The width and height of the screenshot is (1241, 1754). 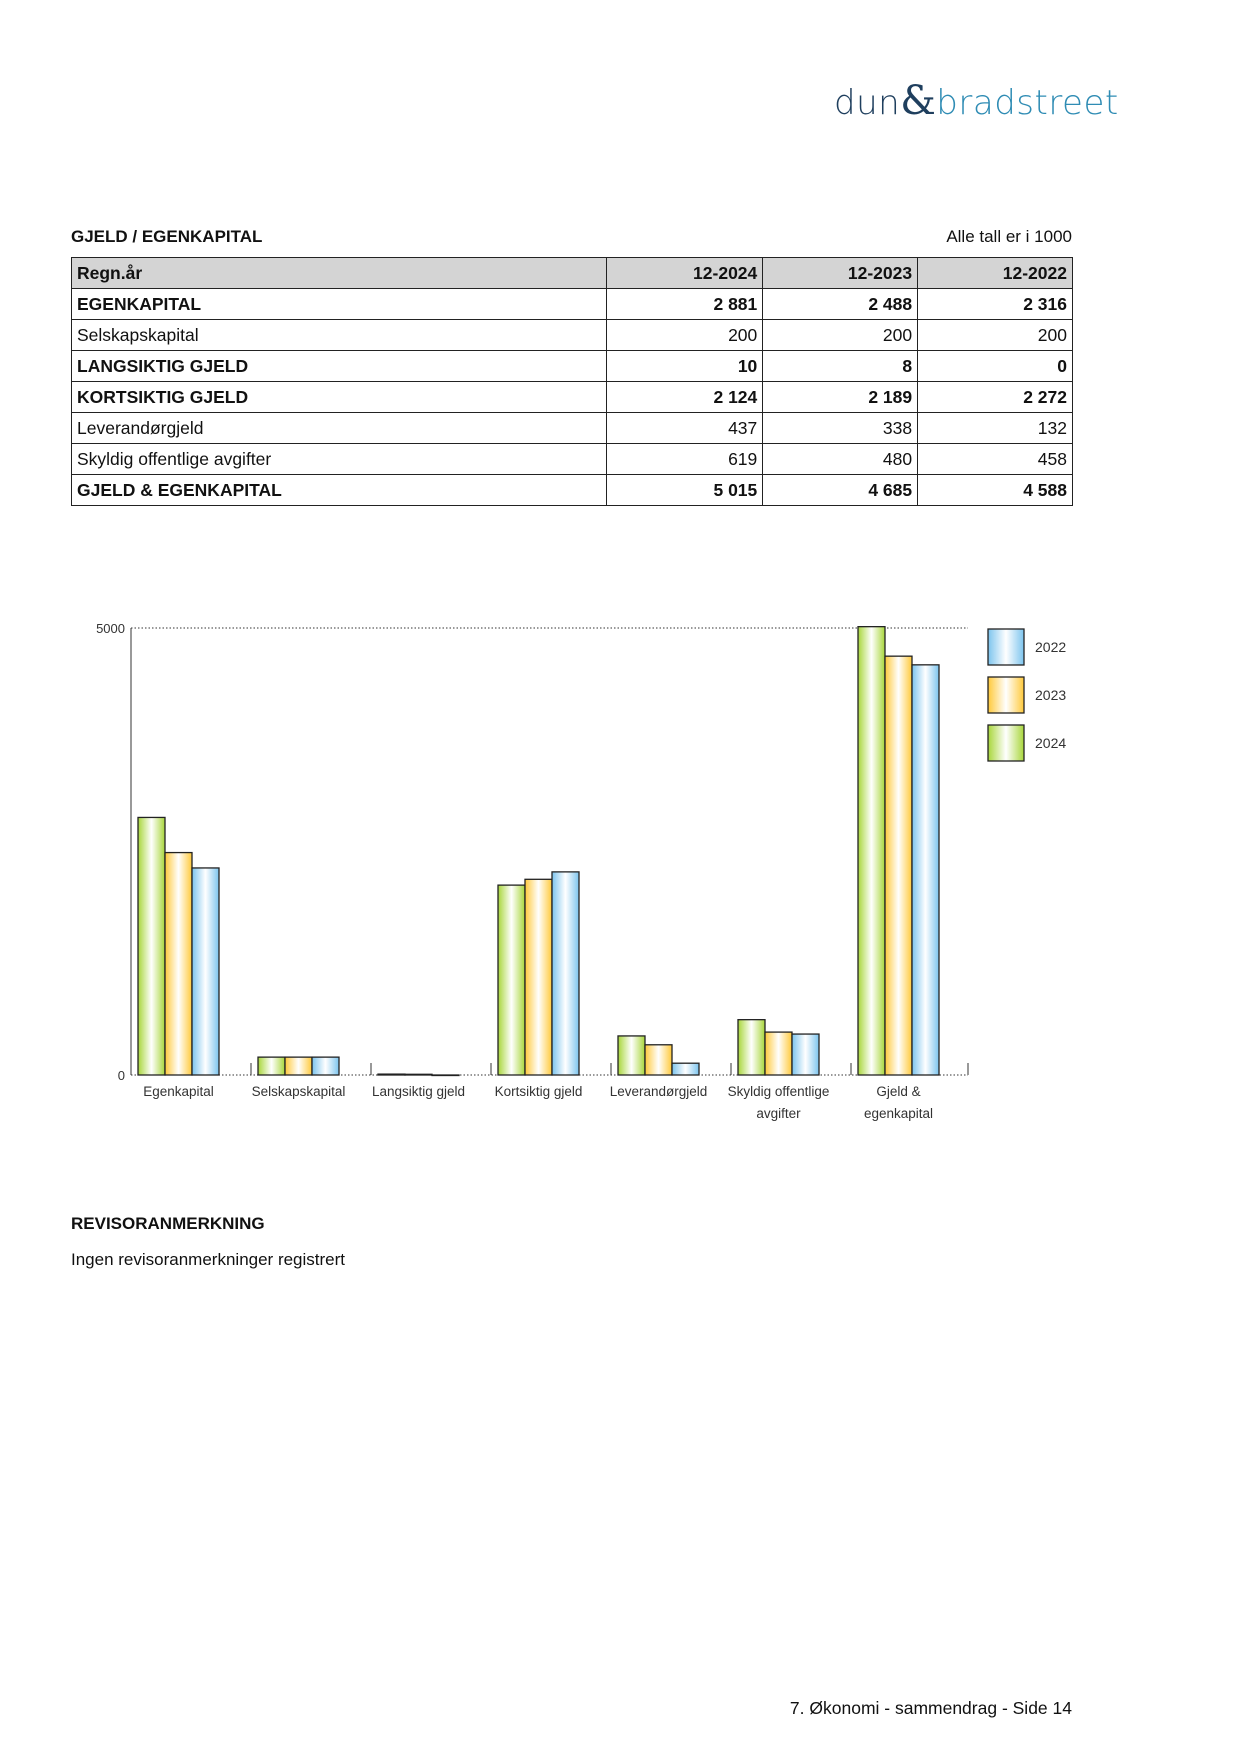 I want to click on category-label: Egenkapital, so click(x=178, y=1091).